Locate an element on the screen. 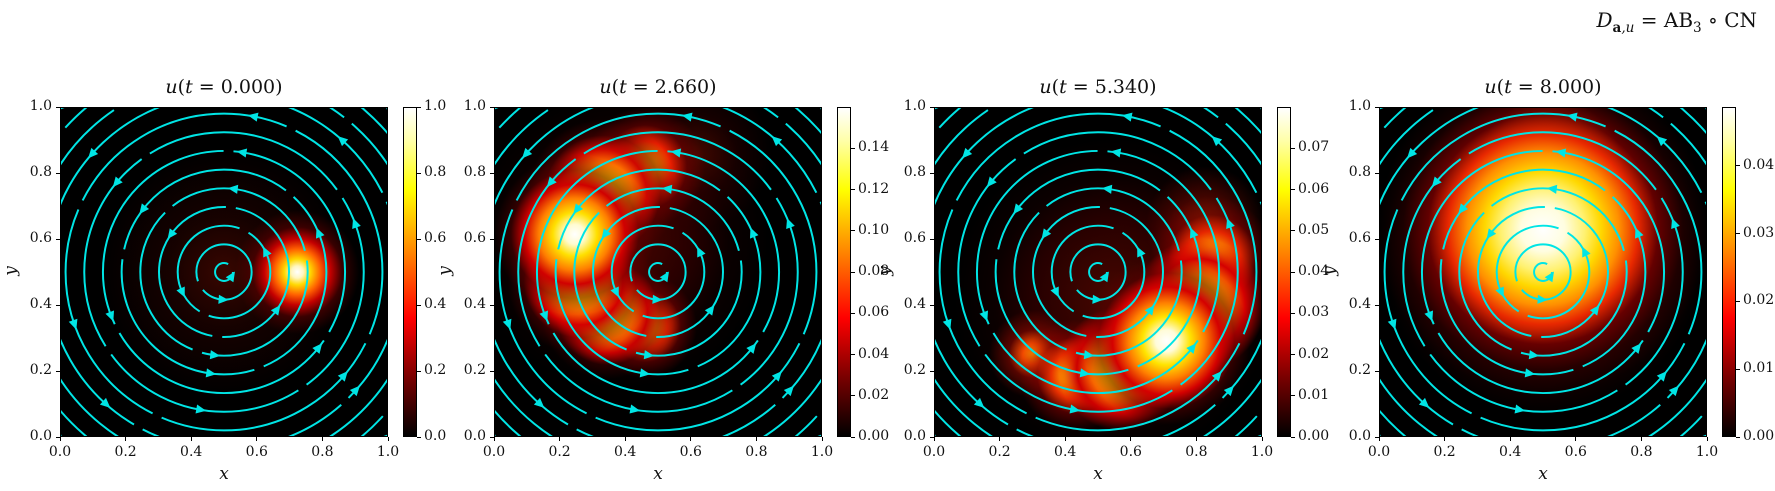 The width and height of the screenshot is (1775, 491). colorbar-tick-label: 0.14 is located at coordinates (874, 147).